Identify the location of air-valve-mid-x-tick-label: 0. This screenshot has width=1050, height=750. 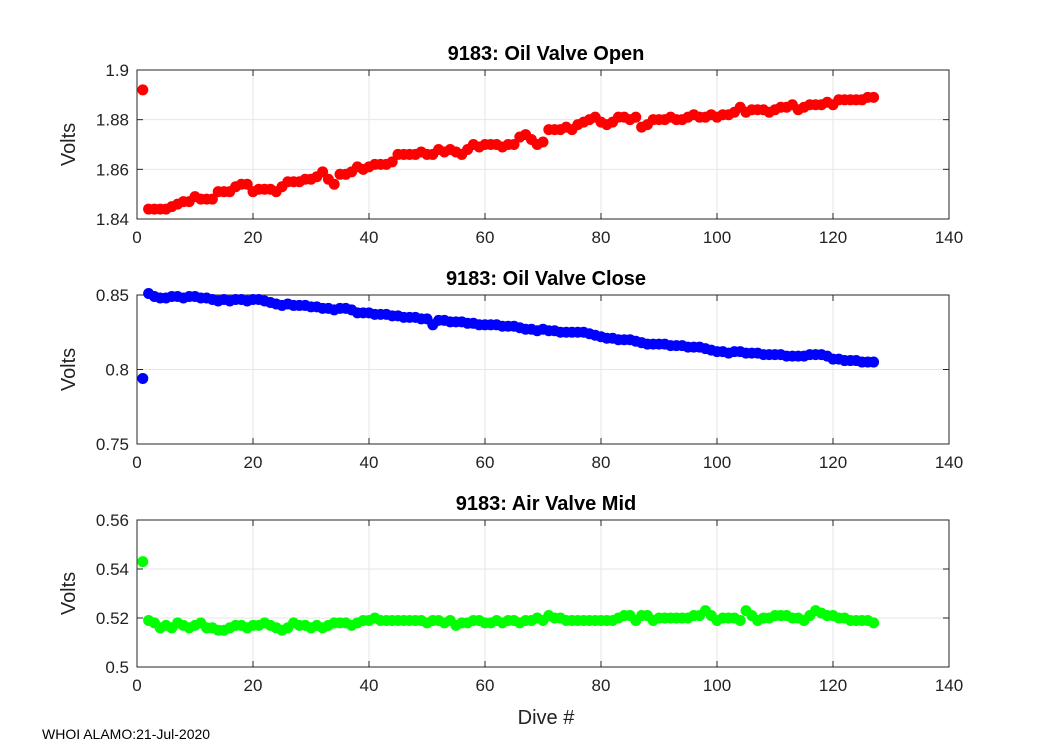
(136, 685).